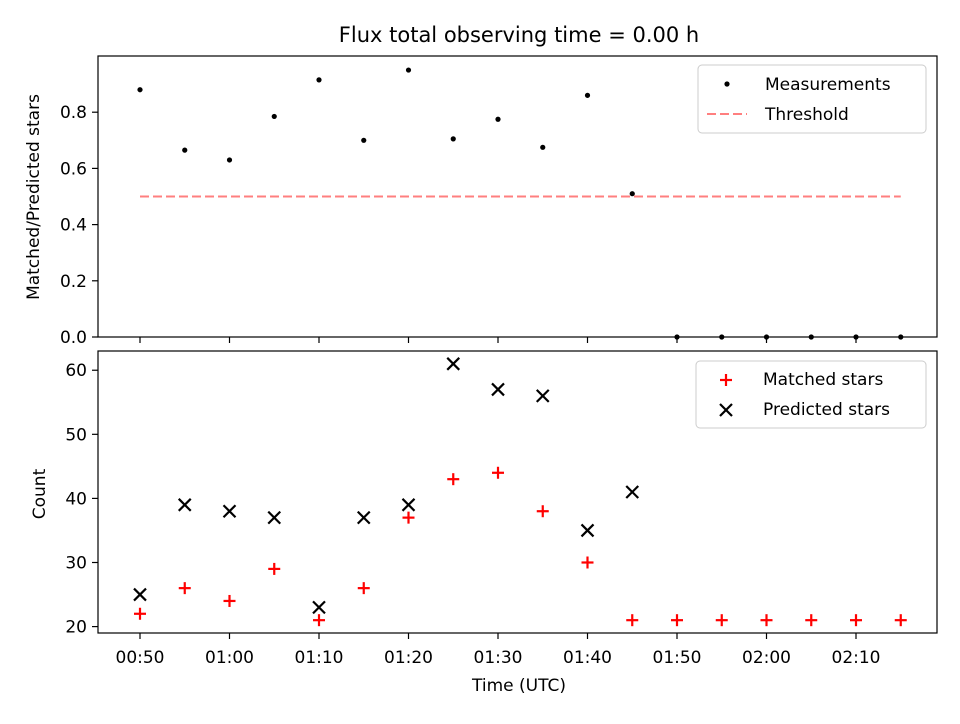 The width and height of the screenshot is (960, 724). Describe the element at coordinates (76, 499) in the screenshot. I see `y-tick-label: 40` at that location.